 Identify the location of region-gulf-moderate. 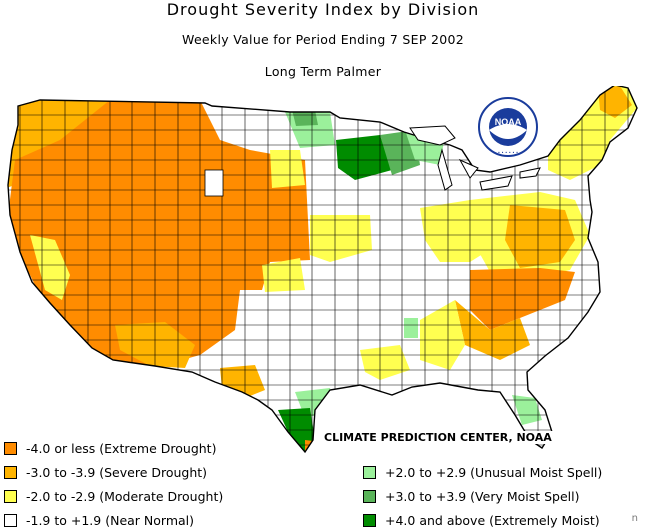
(385, 362).